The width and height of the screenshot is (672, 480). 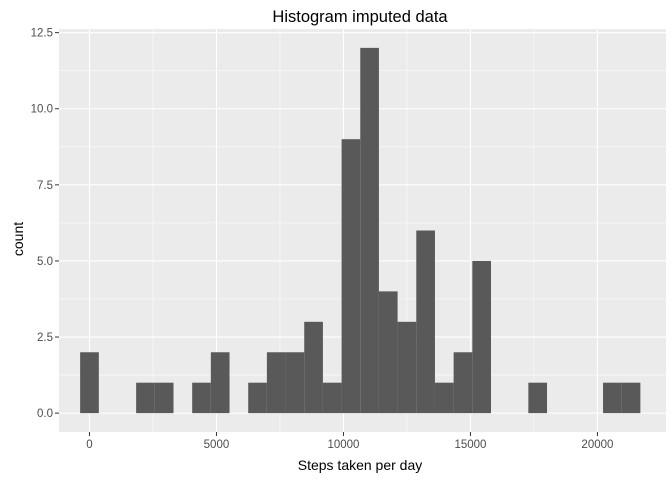 What do you see at coordinates (470, 445) in the screenshot?
I see `x-tick-label: 15000` at bounding box center [470, 445].